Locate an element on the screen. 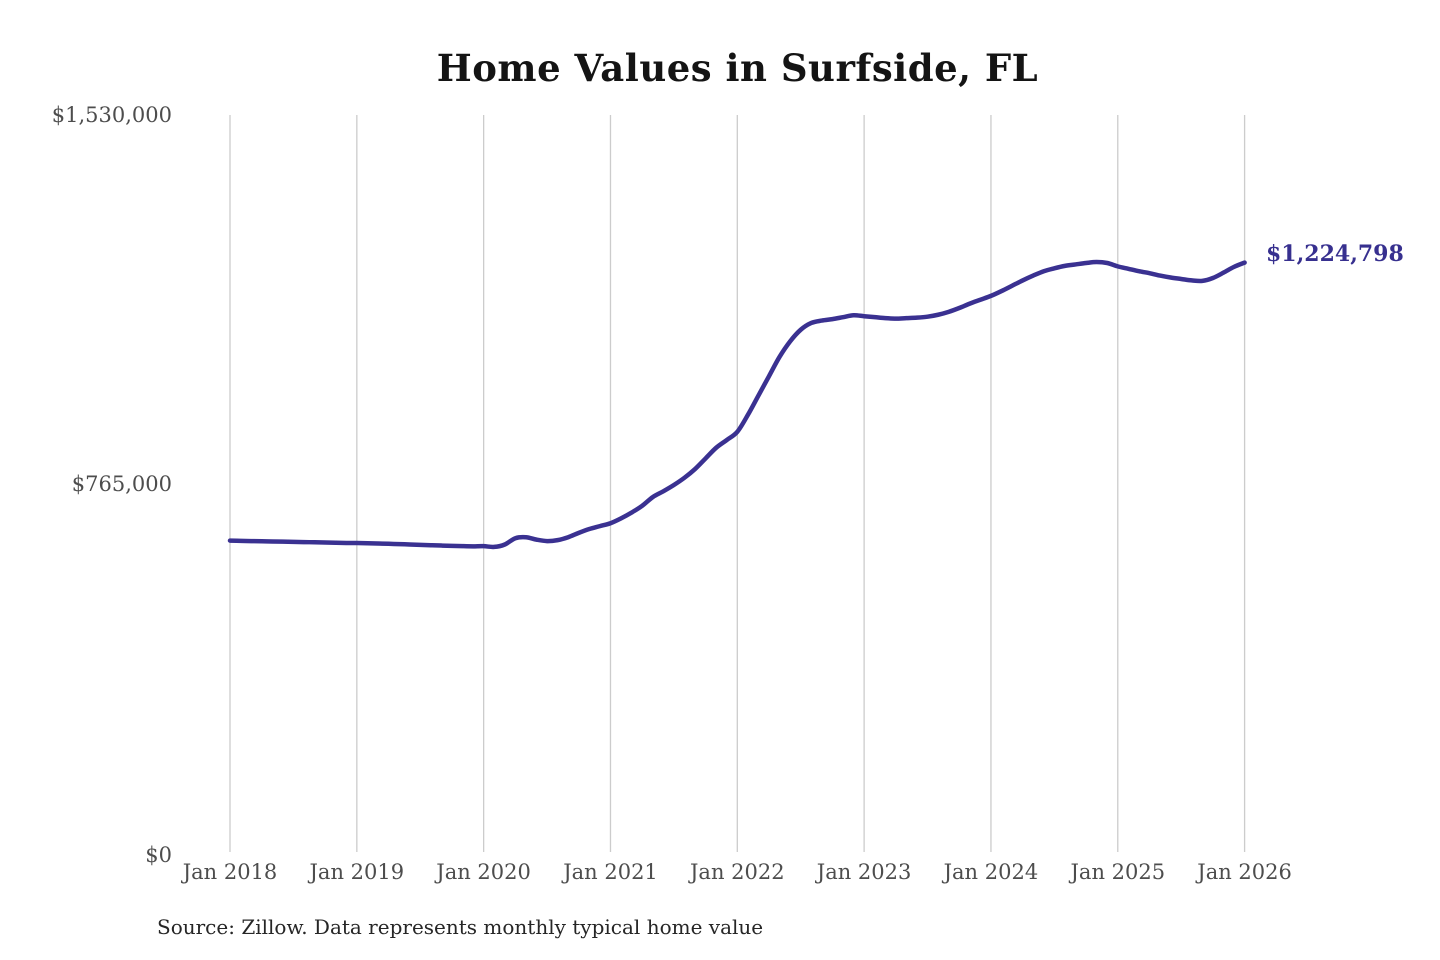  x-axis-tick-2025: Jan 2025 is located at coordinates (1118, 872).